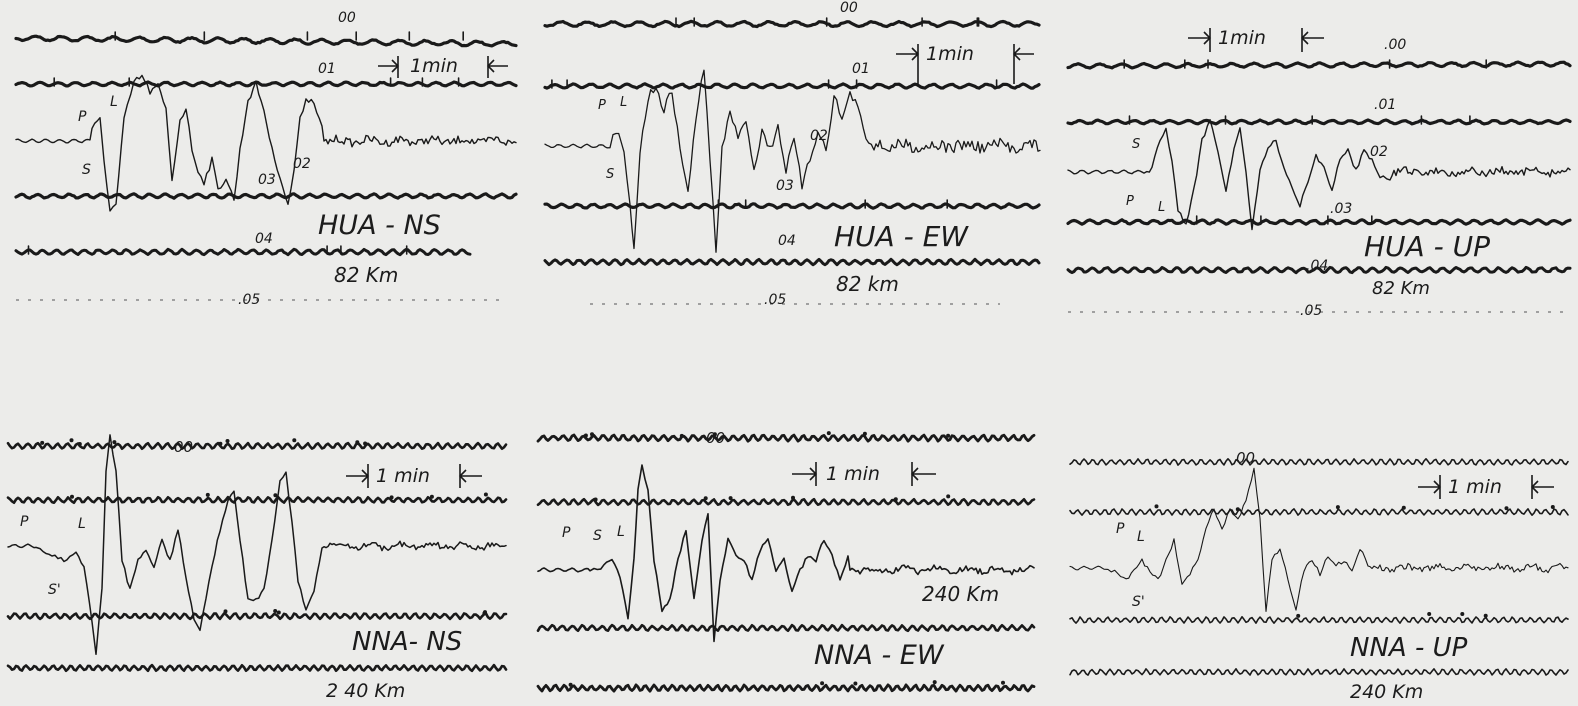 This screenshot has width=1578, height=706. Describe the element at coordinates (597, 536) in the screenshot. I see `phase-label-s-nna-ew: S` at that location.